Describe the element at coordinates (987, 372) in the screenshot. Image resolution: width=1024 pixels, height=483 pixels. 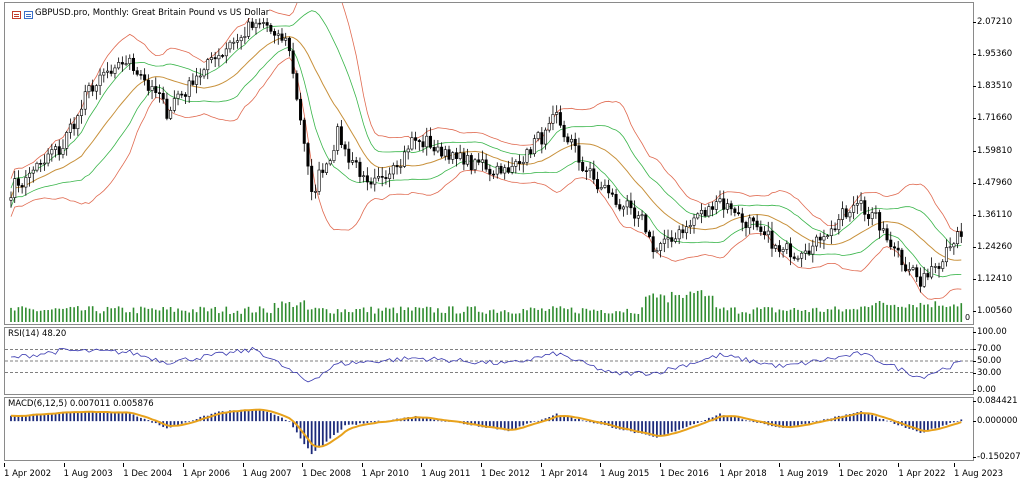
I see `rsi-axis-label: 30.00` at that location.